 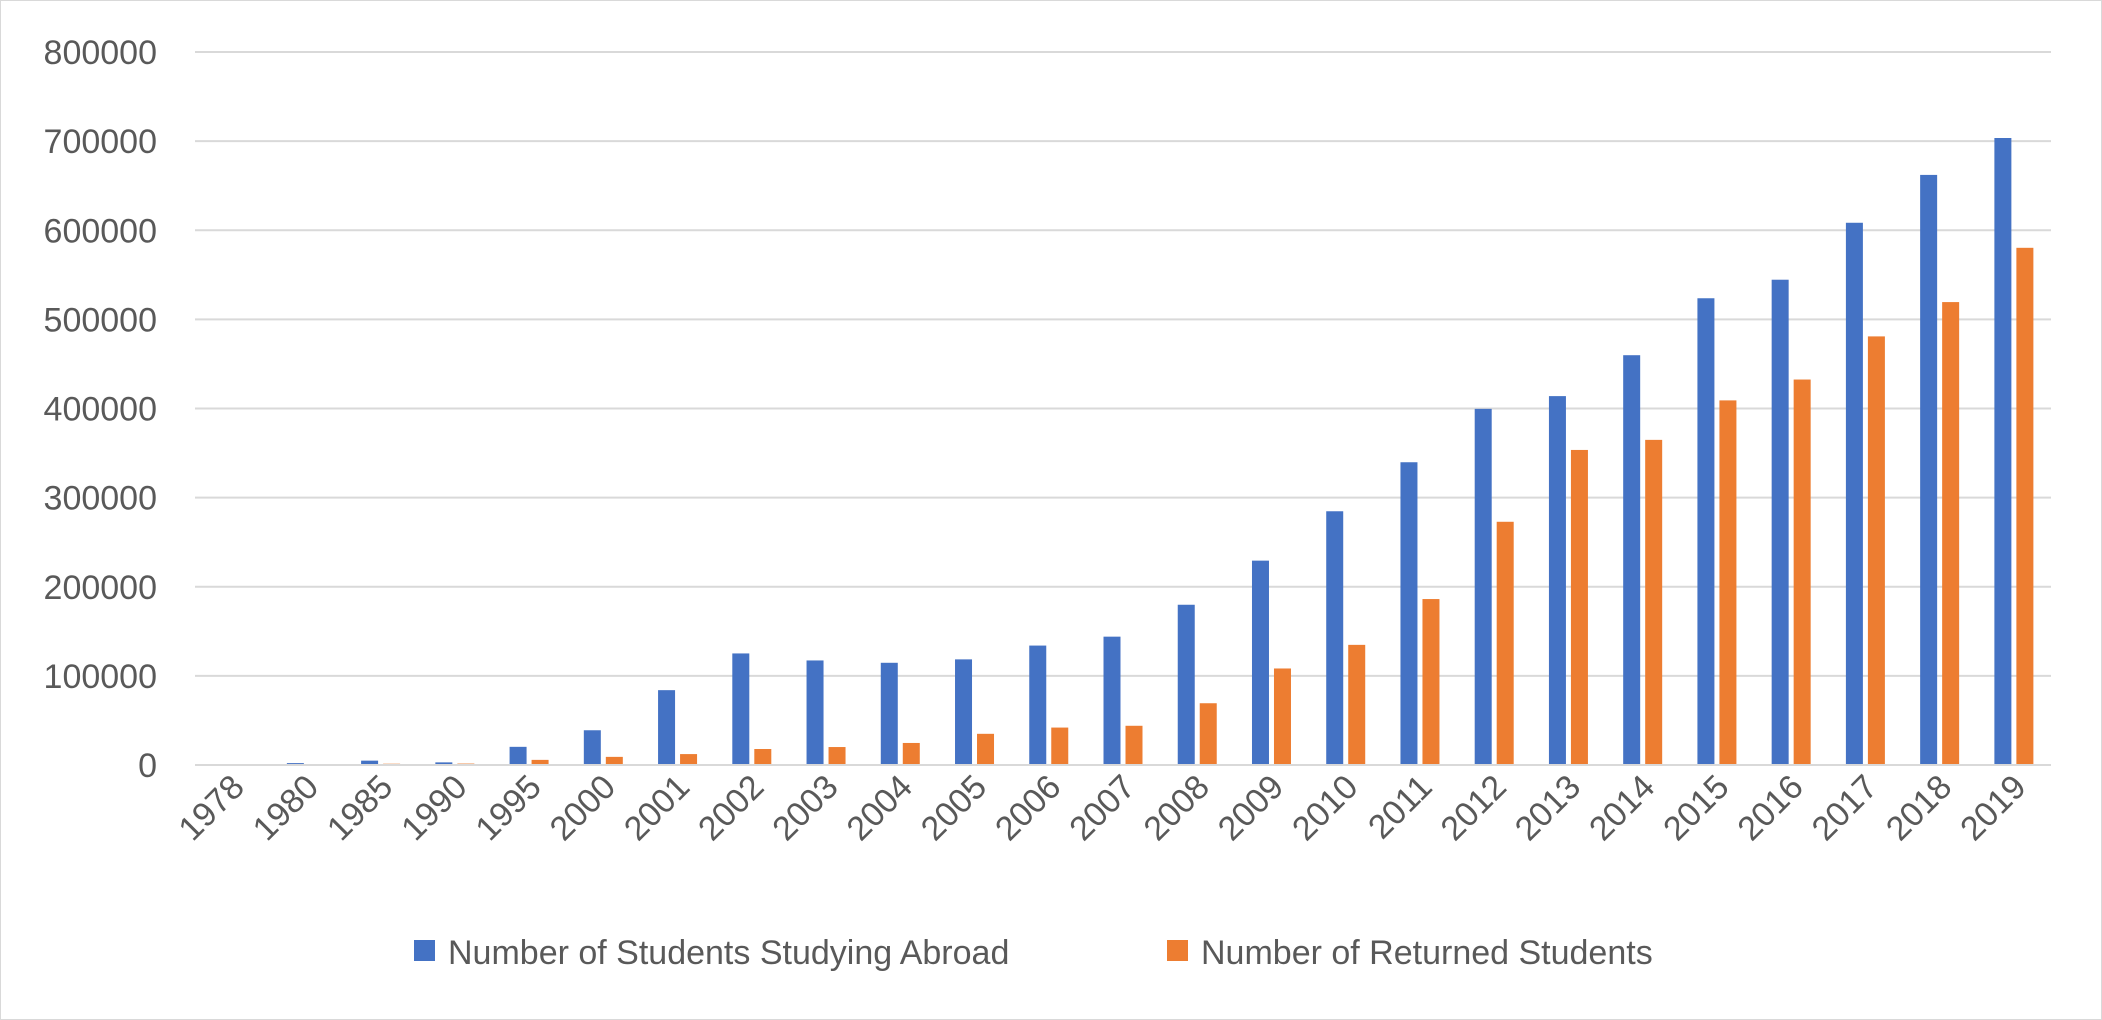 I want to click on bar-returned-2012, so click(x=1505, y=643).